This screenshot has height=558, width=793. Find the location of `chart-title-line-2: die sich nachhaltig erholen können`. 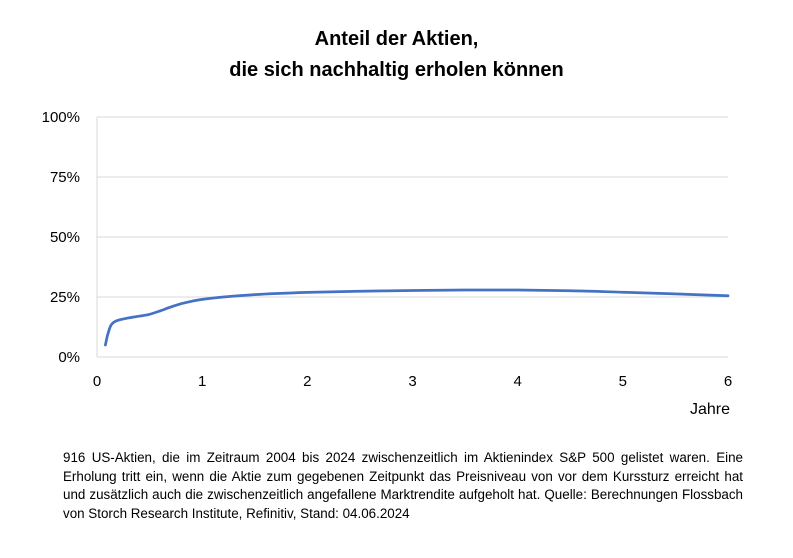

chart-title-line-2: die sich nachhaltig erholen können is located at coordinates (396, 70).